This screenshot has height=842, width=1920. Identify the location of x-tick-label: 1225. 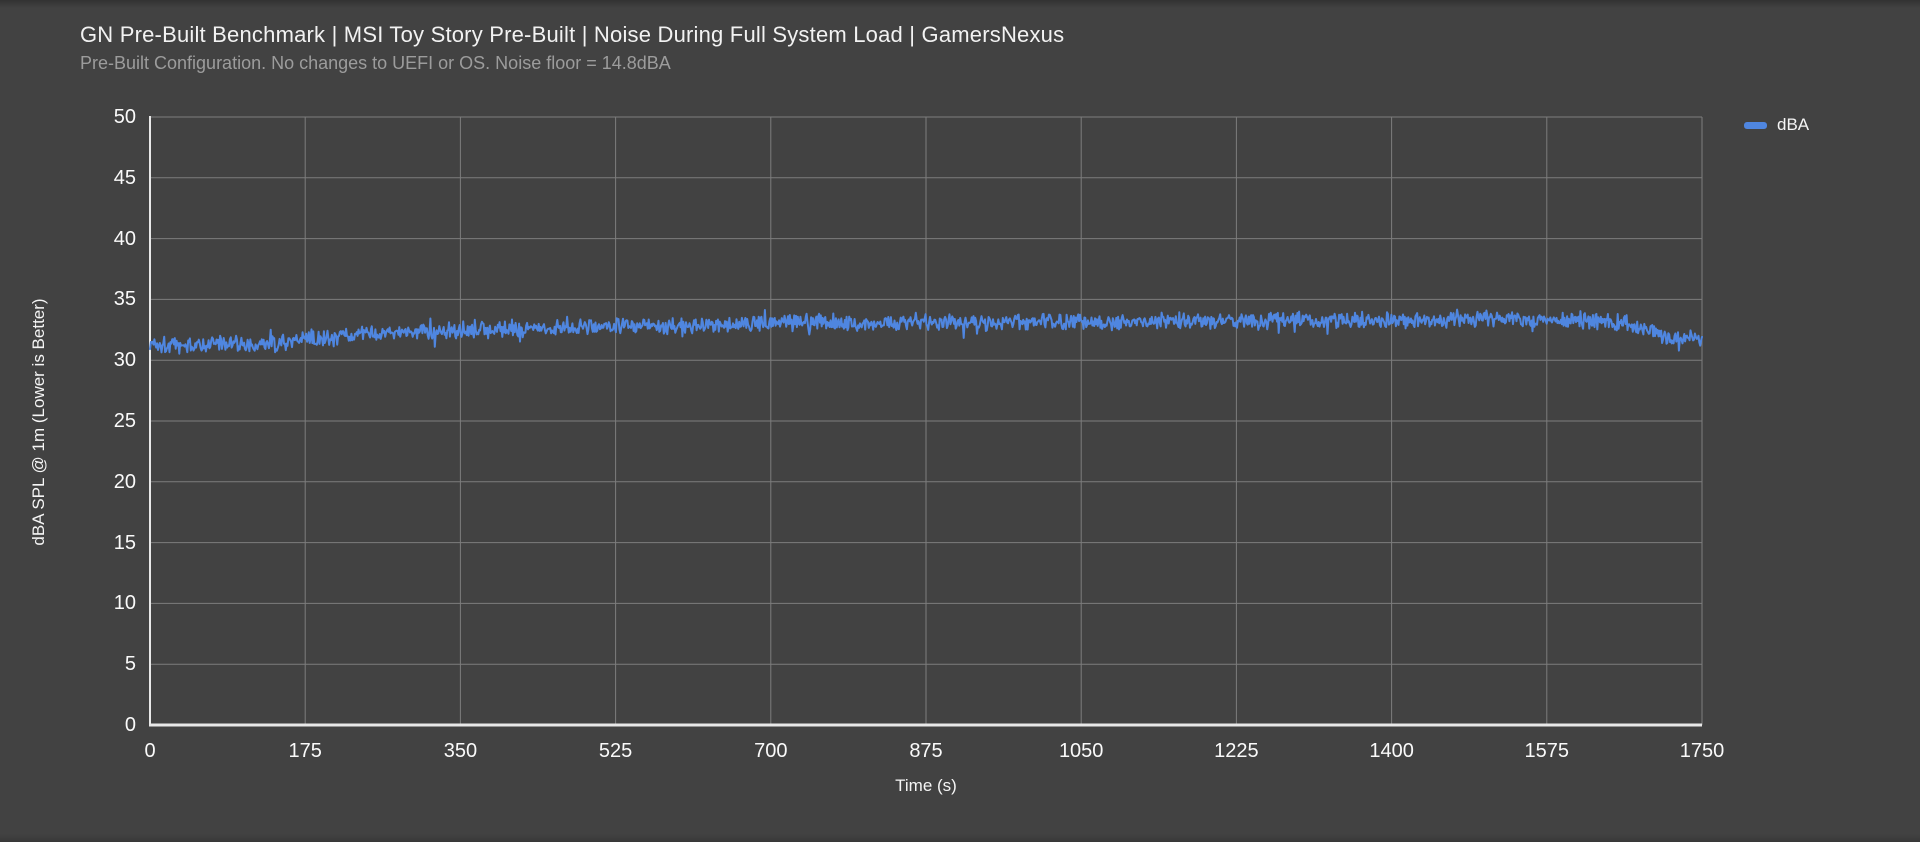
(1236, 751).